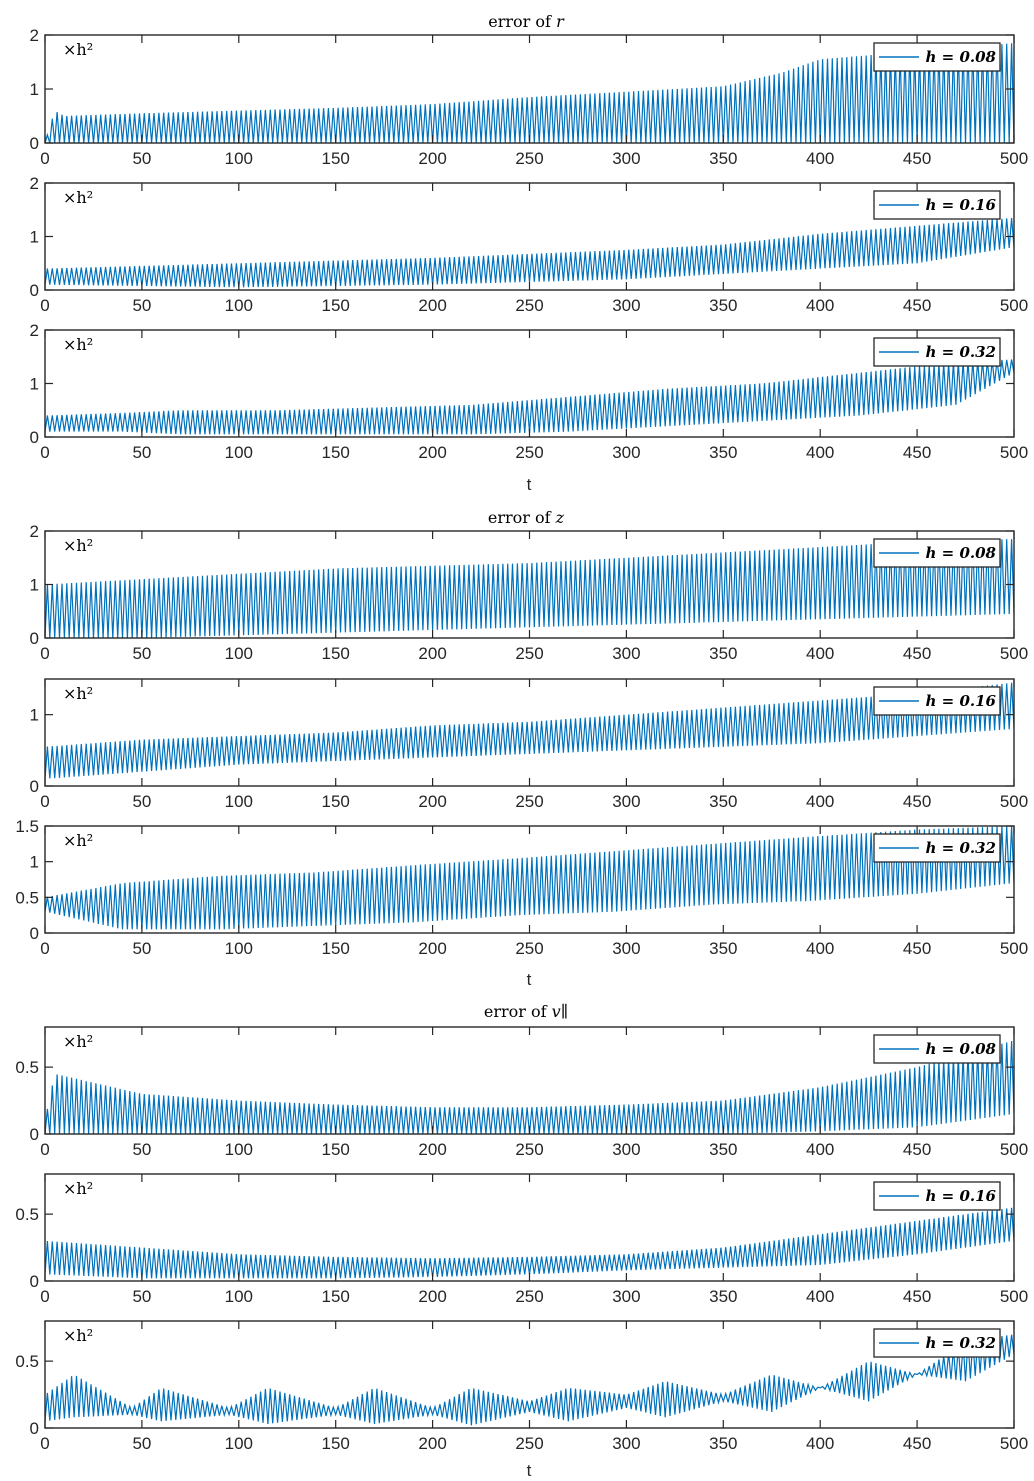 The image size is (1034, 1481). I want to click on title-error-of-z: error of z, so click(526, 517).